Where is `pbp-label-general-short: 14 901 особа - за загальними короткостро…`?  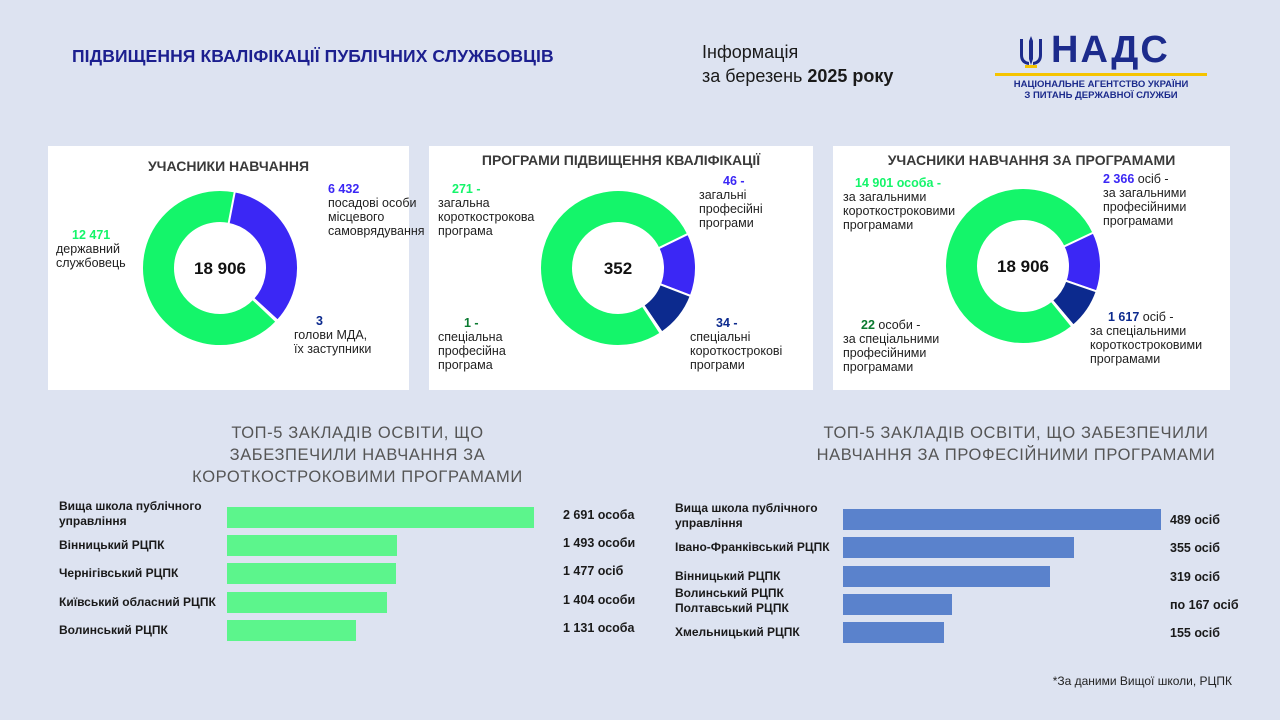
pbp-label-general-short: 14 901 особа - за загальними короткостро… is located at coordinates (899, 204).